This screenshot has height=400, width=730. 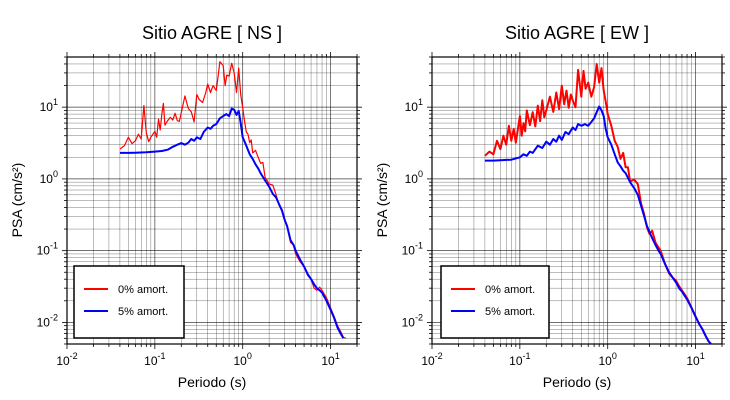 I want to click on chart-title: Sitio AGRE [ NS ], so click(x=212, y=33).